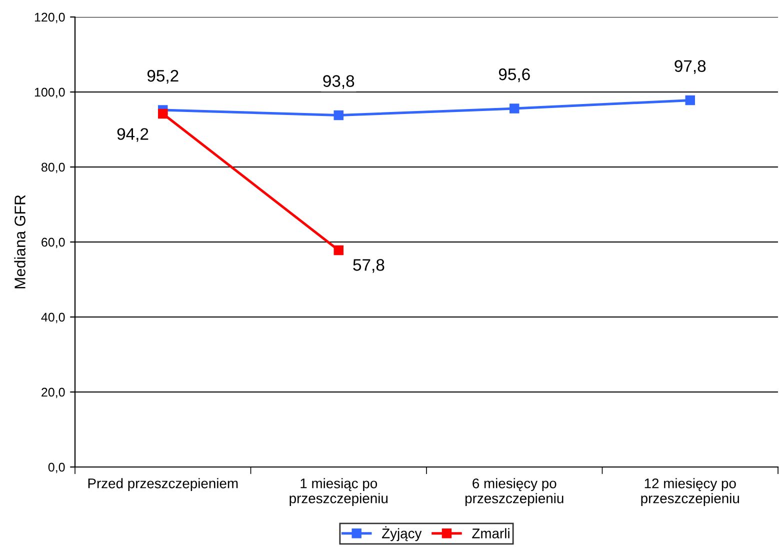  Describe the element at coordinates (514, 492) in the screenshot. I see `x-tick-label: 6 miesięcy po przeszczepieniu` at that location.